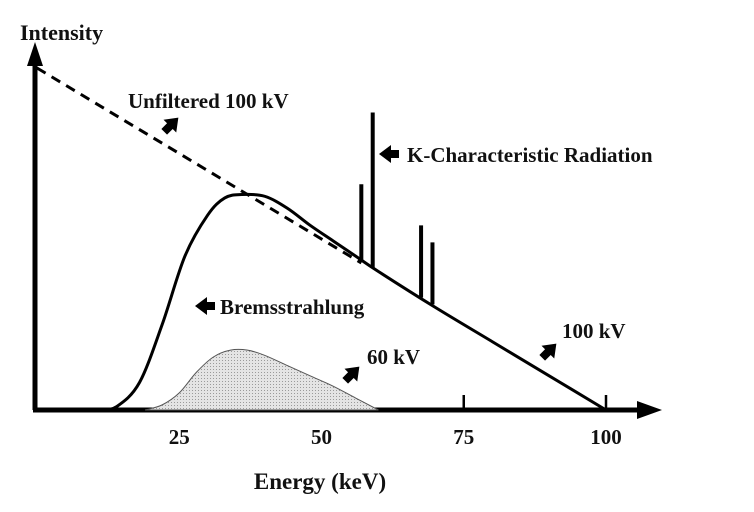  Describe the element at coordinates (463, 437) in the screenshot. I see `x-tick-label: 75` at that location.